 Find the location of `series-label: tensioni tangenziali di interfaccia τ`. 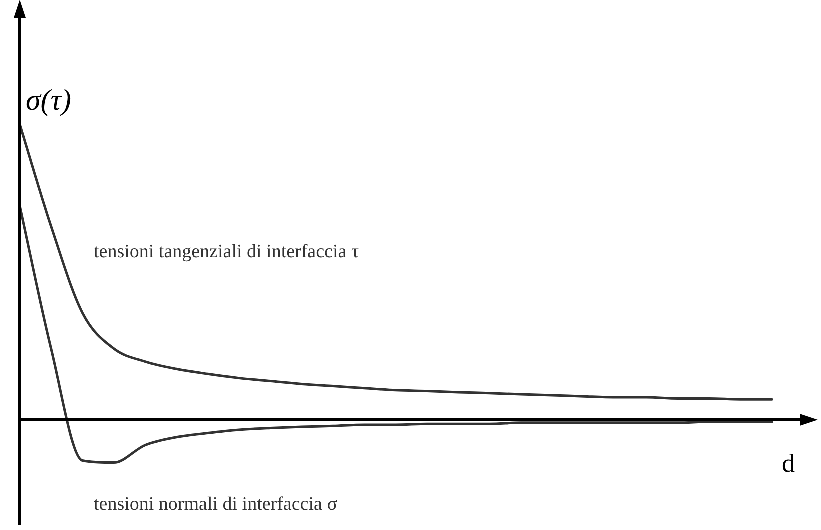

series-label: tensioni tangenziali di interfaccia τ is located at coordinates (227, 251).